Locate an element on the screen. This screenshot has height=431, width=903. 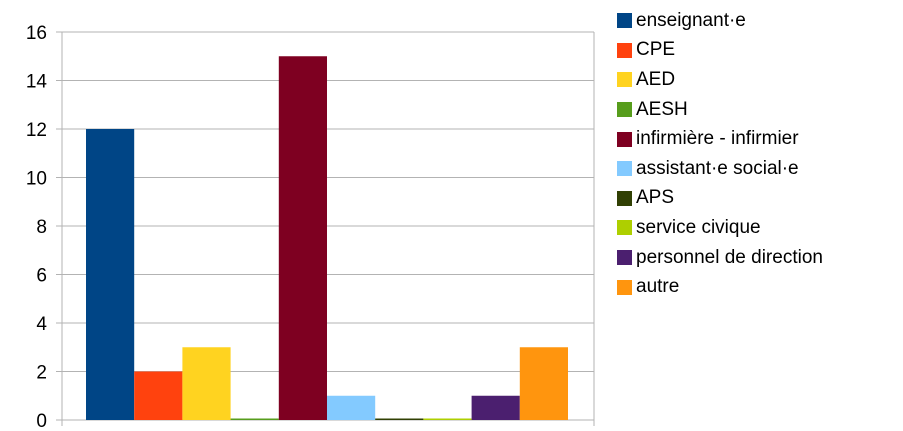
legend-label: service civique is located at coordinates (698, 227).